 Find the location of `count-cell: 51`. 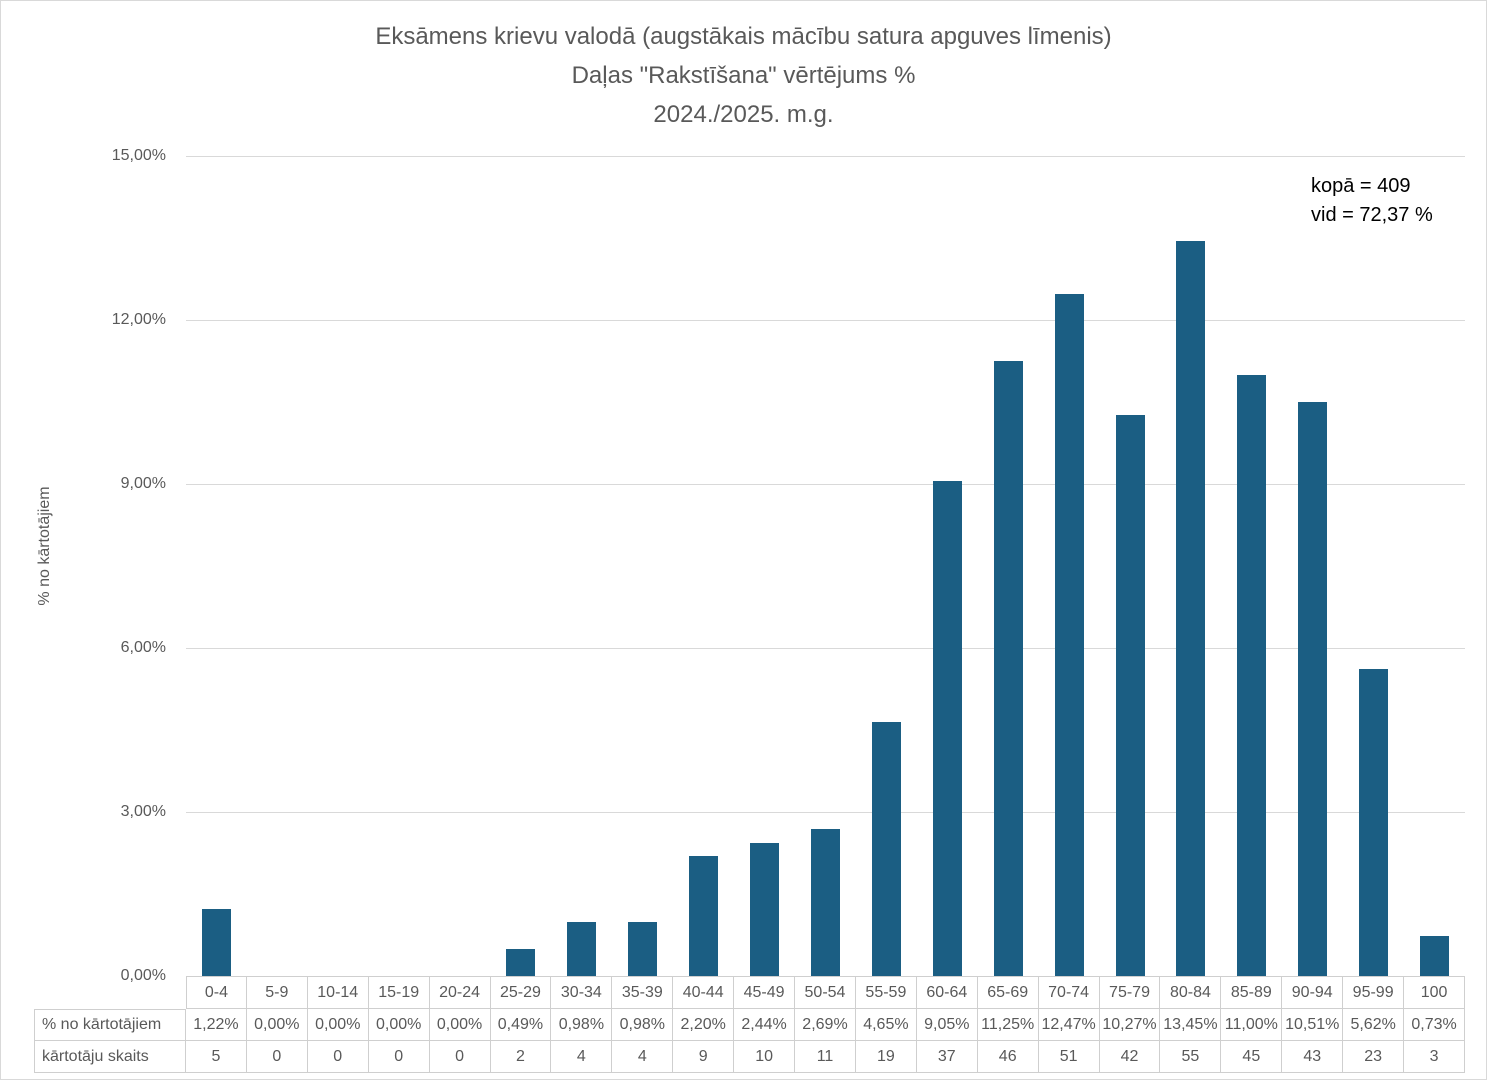

count-cell: 51 is located at coordinates (1069, 1057).